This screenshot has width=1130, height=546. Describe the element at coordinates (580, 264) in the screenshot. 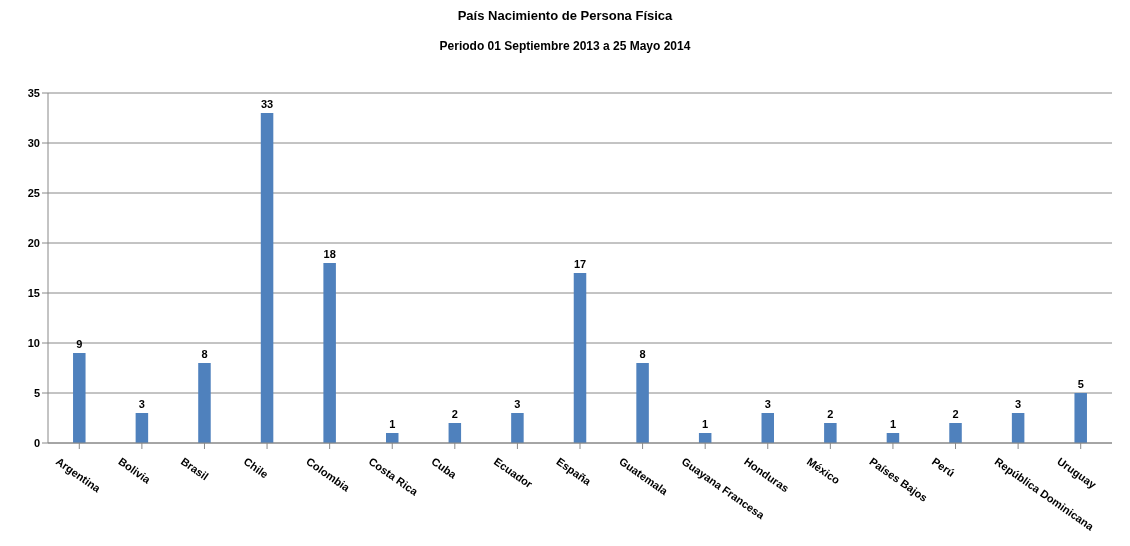

I see `data-label: 17` at that location.